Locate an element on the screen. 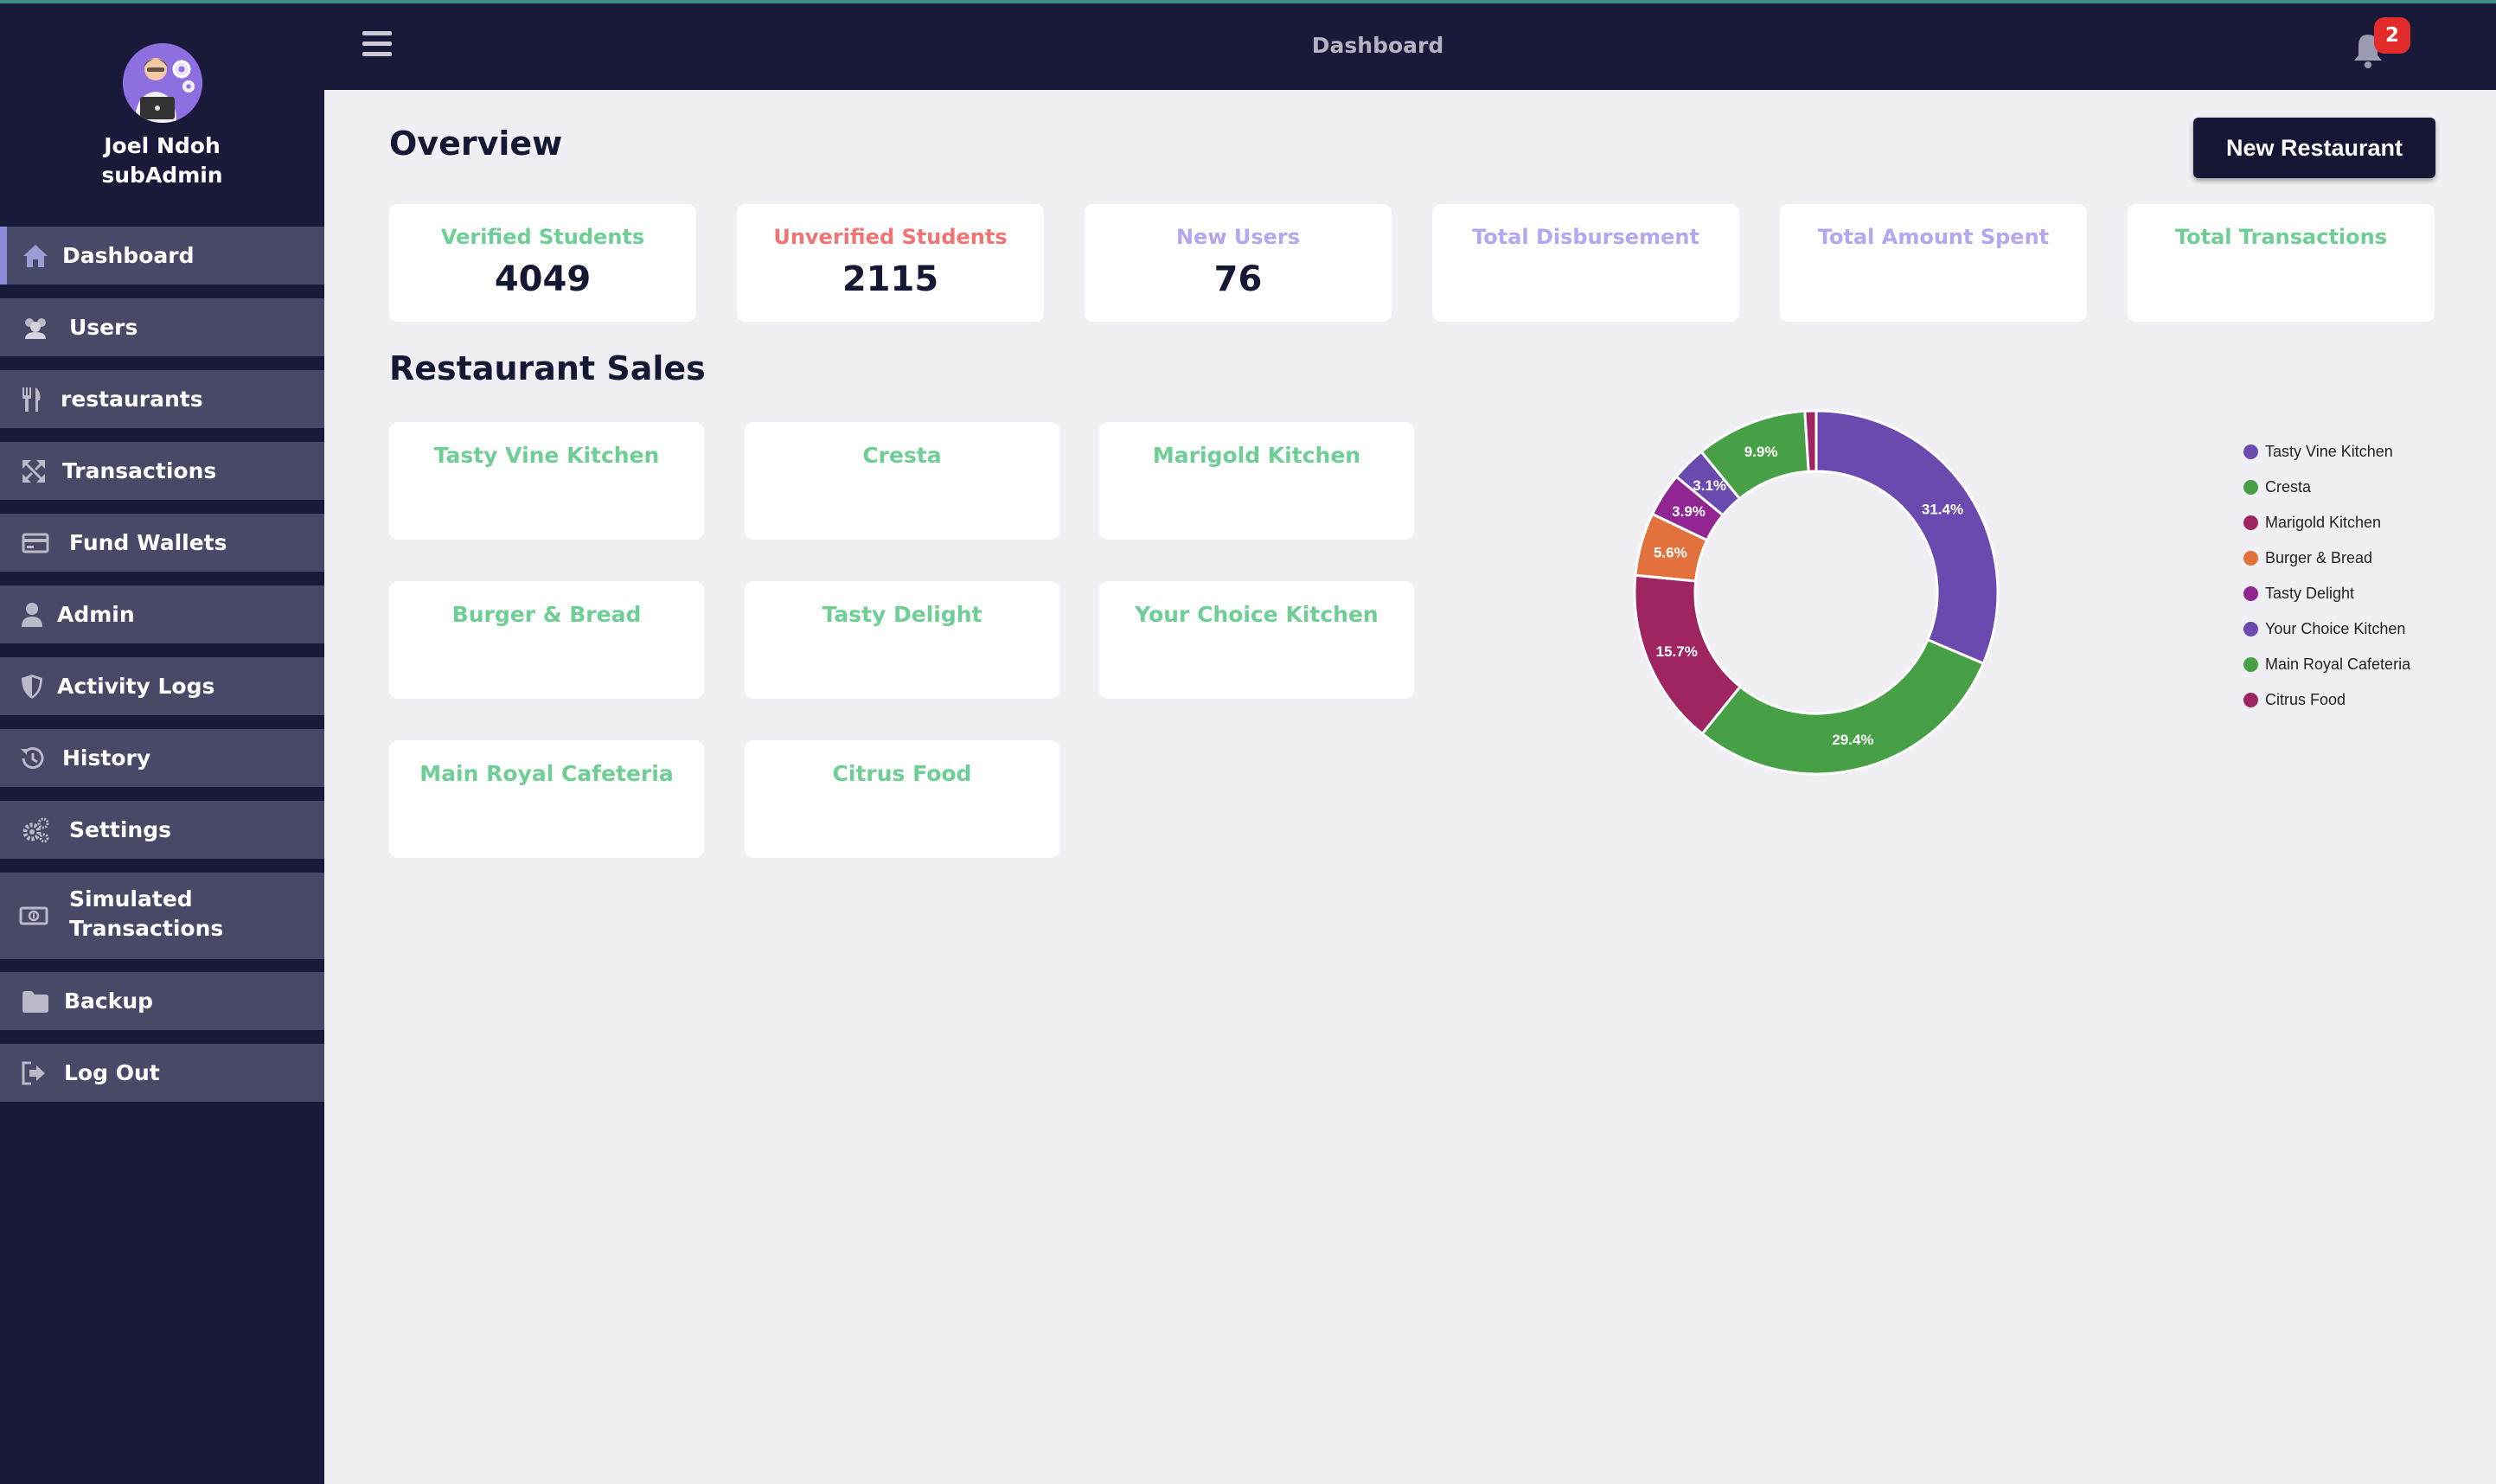 The height and width of the screenshot is (1484, 2496). sidebar-item-label: Simulated Transactions is located at coordinates (146, 914).